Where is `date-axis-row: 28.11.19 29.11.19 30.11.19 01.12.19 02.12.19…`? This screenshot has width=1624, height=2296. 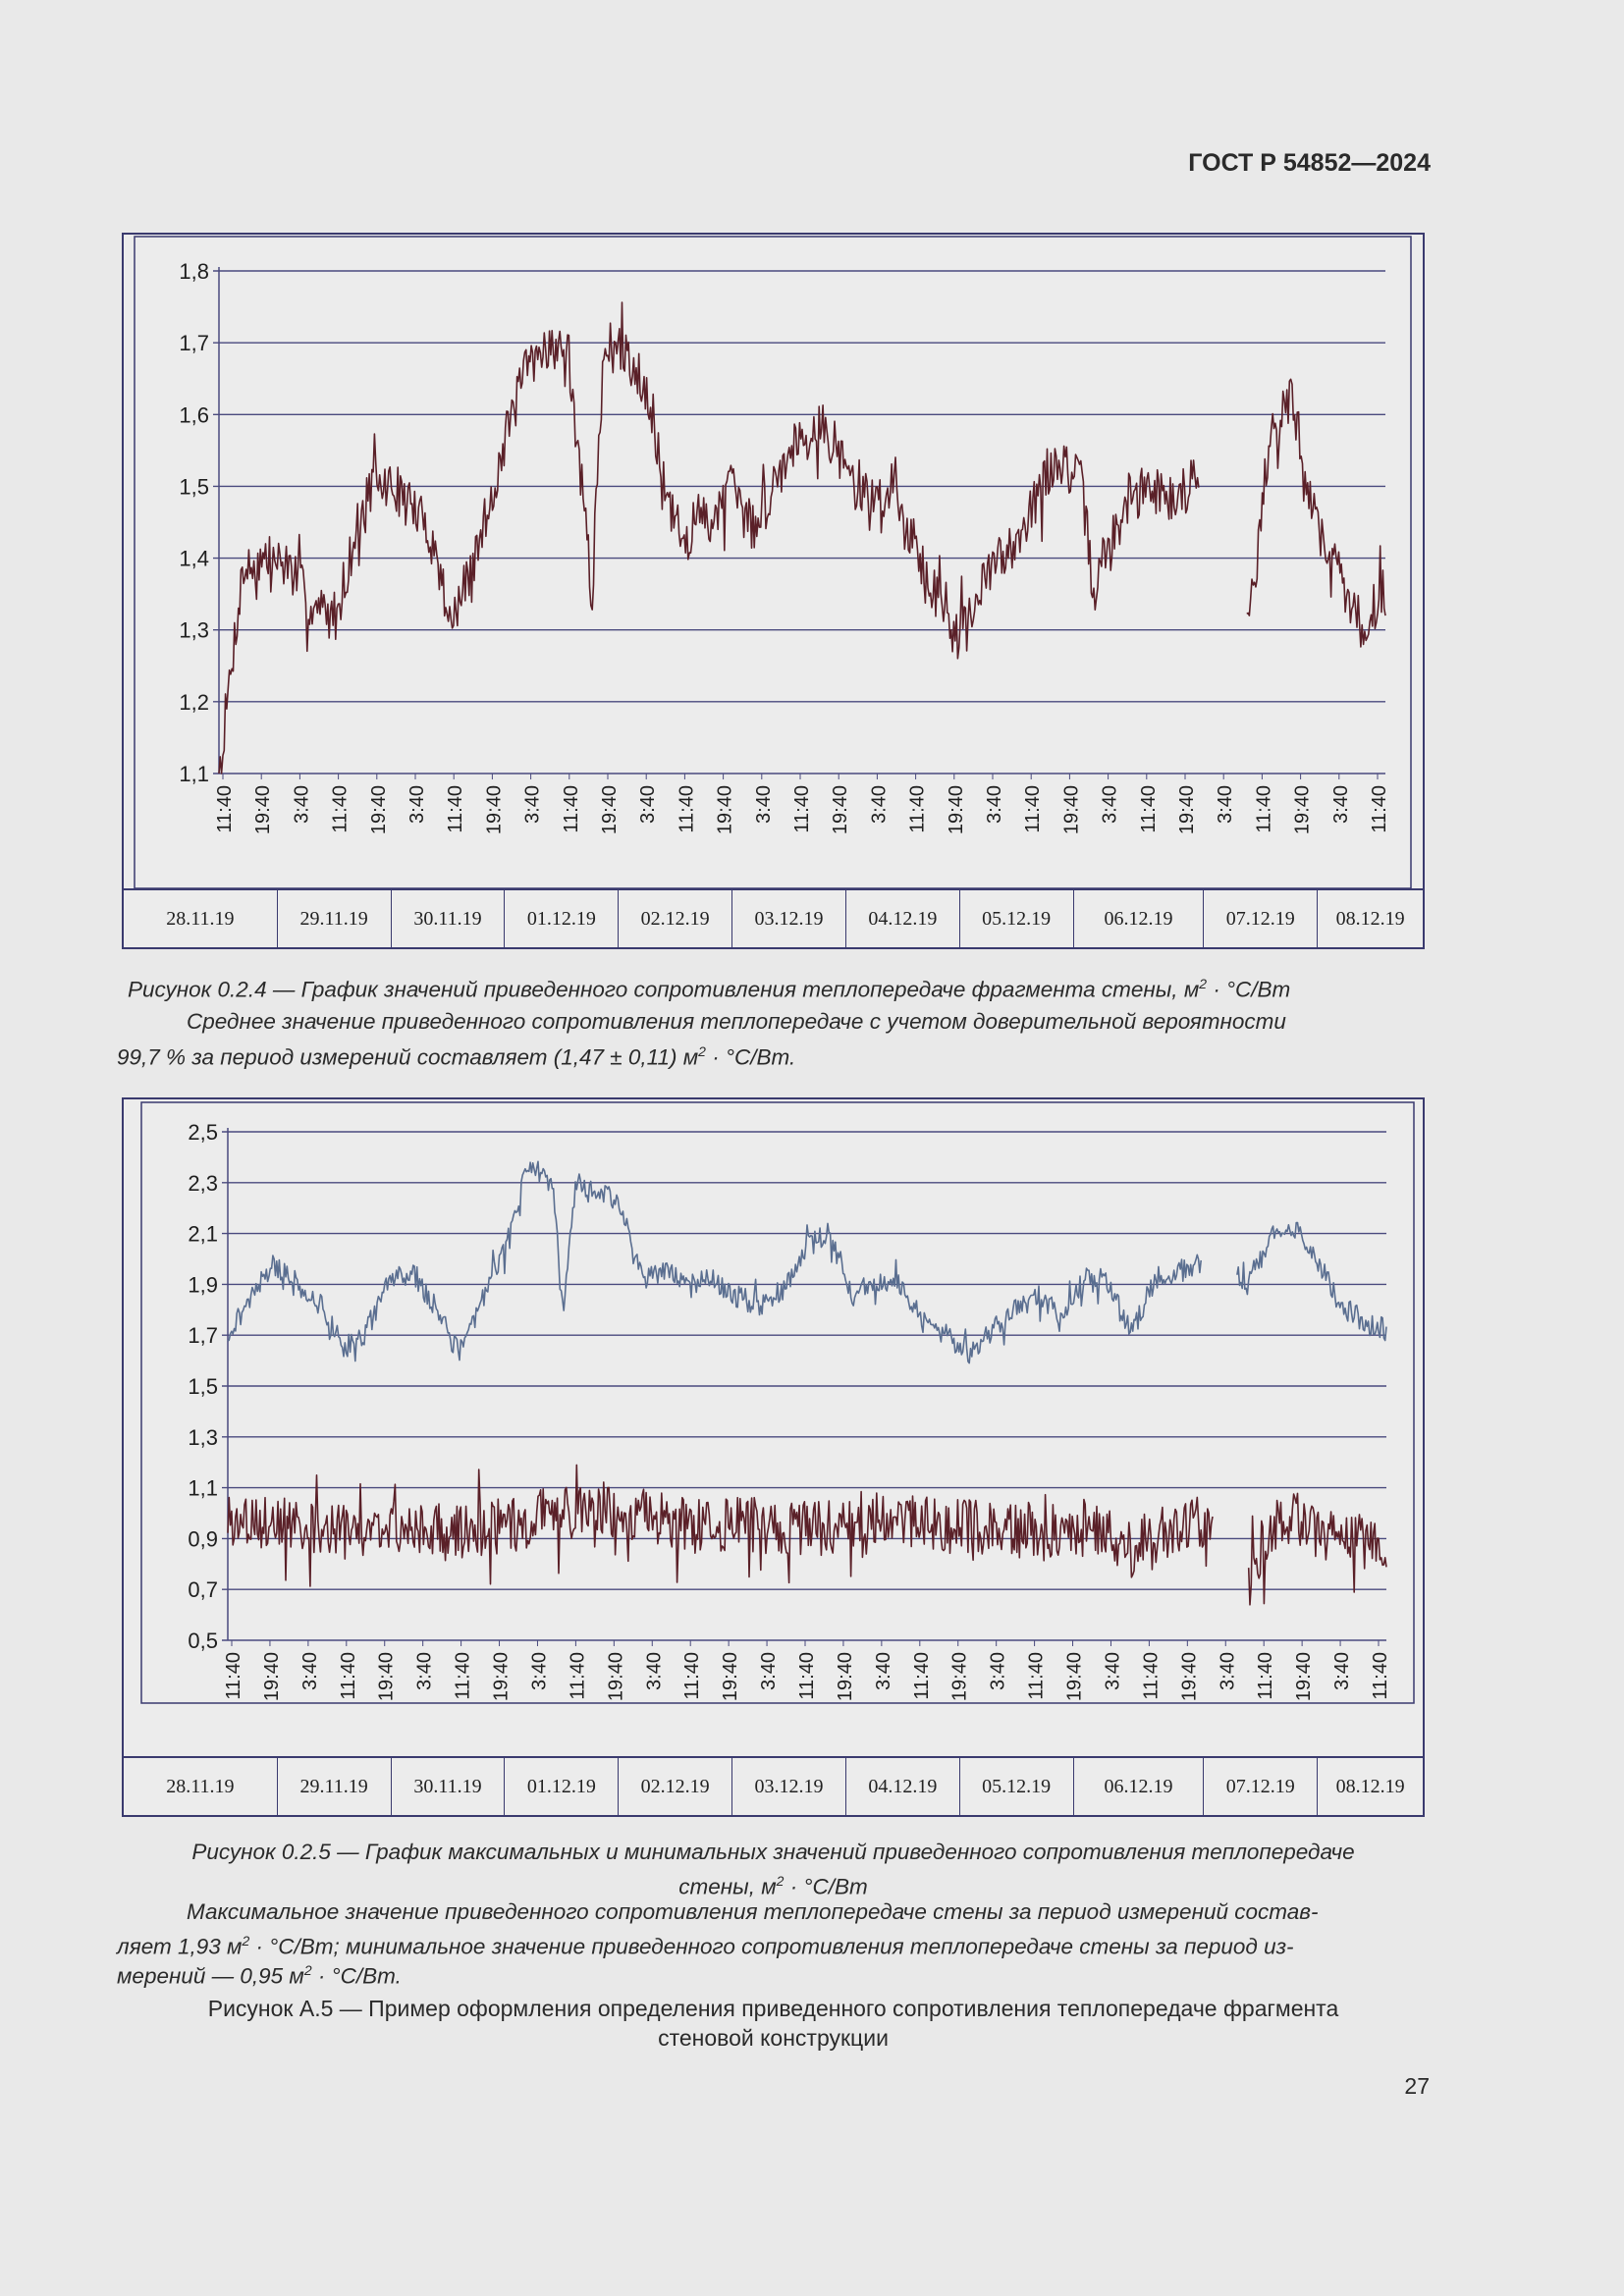
date-axis-row: 28.11.19 29.11.19 30.11.19 01.12.19 02.12.19… is located at coordinates (773, 1785).